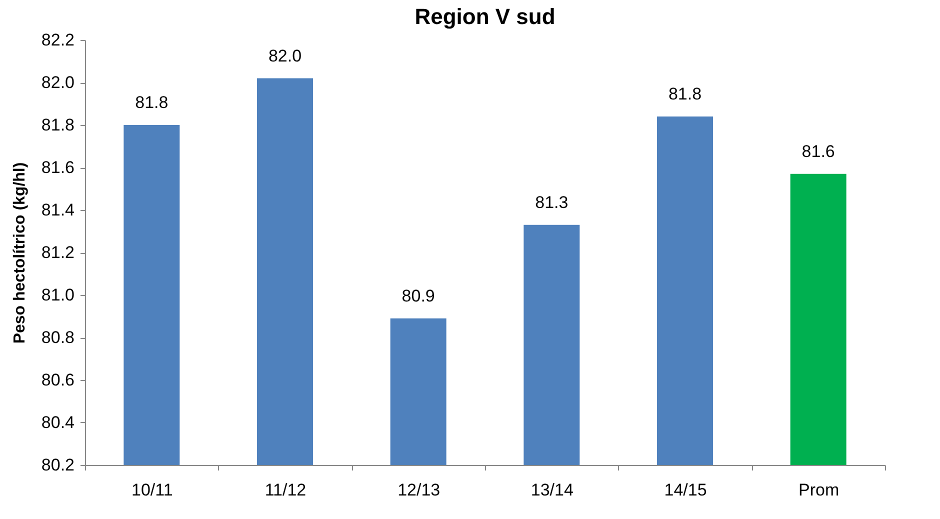 This screenshot has width=940, height=519. What do you see at coordinates (152, 490) in the screenshot?
I see `x-tick-label: 10/11` at bounding box center [152, 490].